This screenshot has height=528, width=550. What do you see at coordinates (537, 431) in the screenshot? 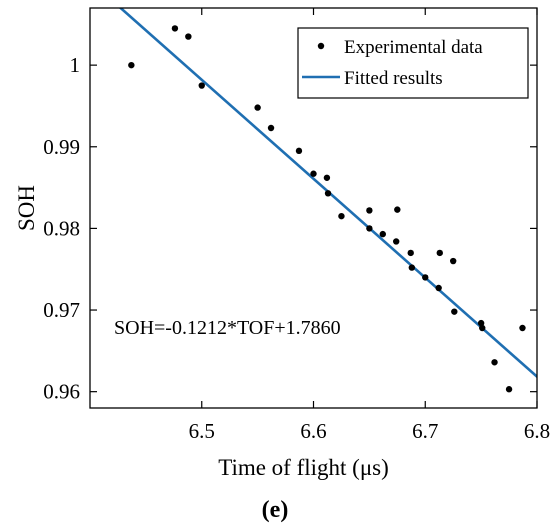
I see `x-tick-label-3: 6.8` at bounding box center [537, 431].